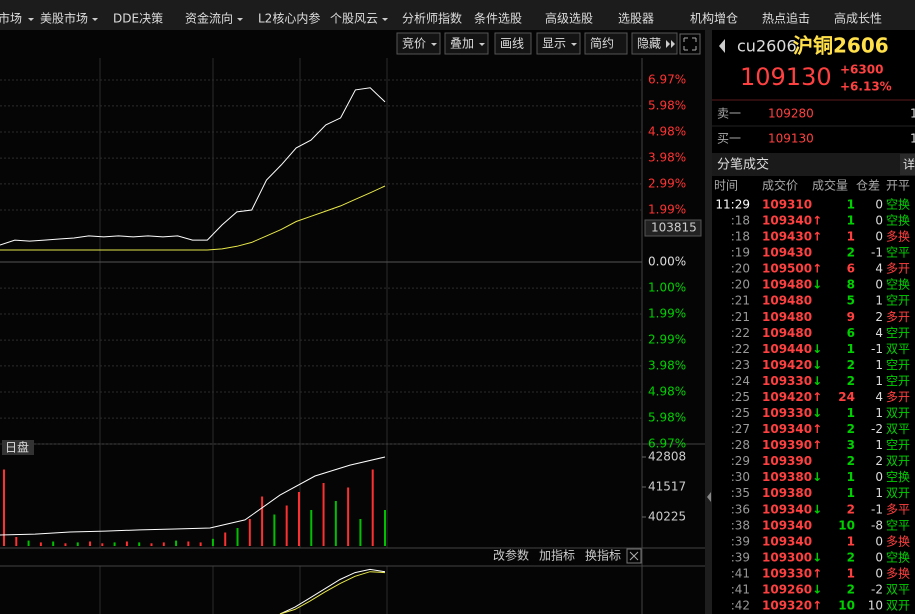 This screenshot has width=915, height=614. Describe the element at coordinates (636, 19) in the screenshot. I see `menu-item: 选股器` at that location.